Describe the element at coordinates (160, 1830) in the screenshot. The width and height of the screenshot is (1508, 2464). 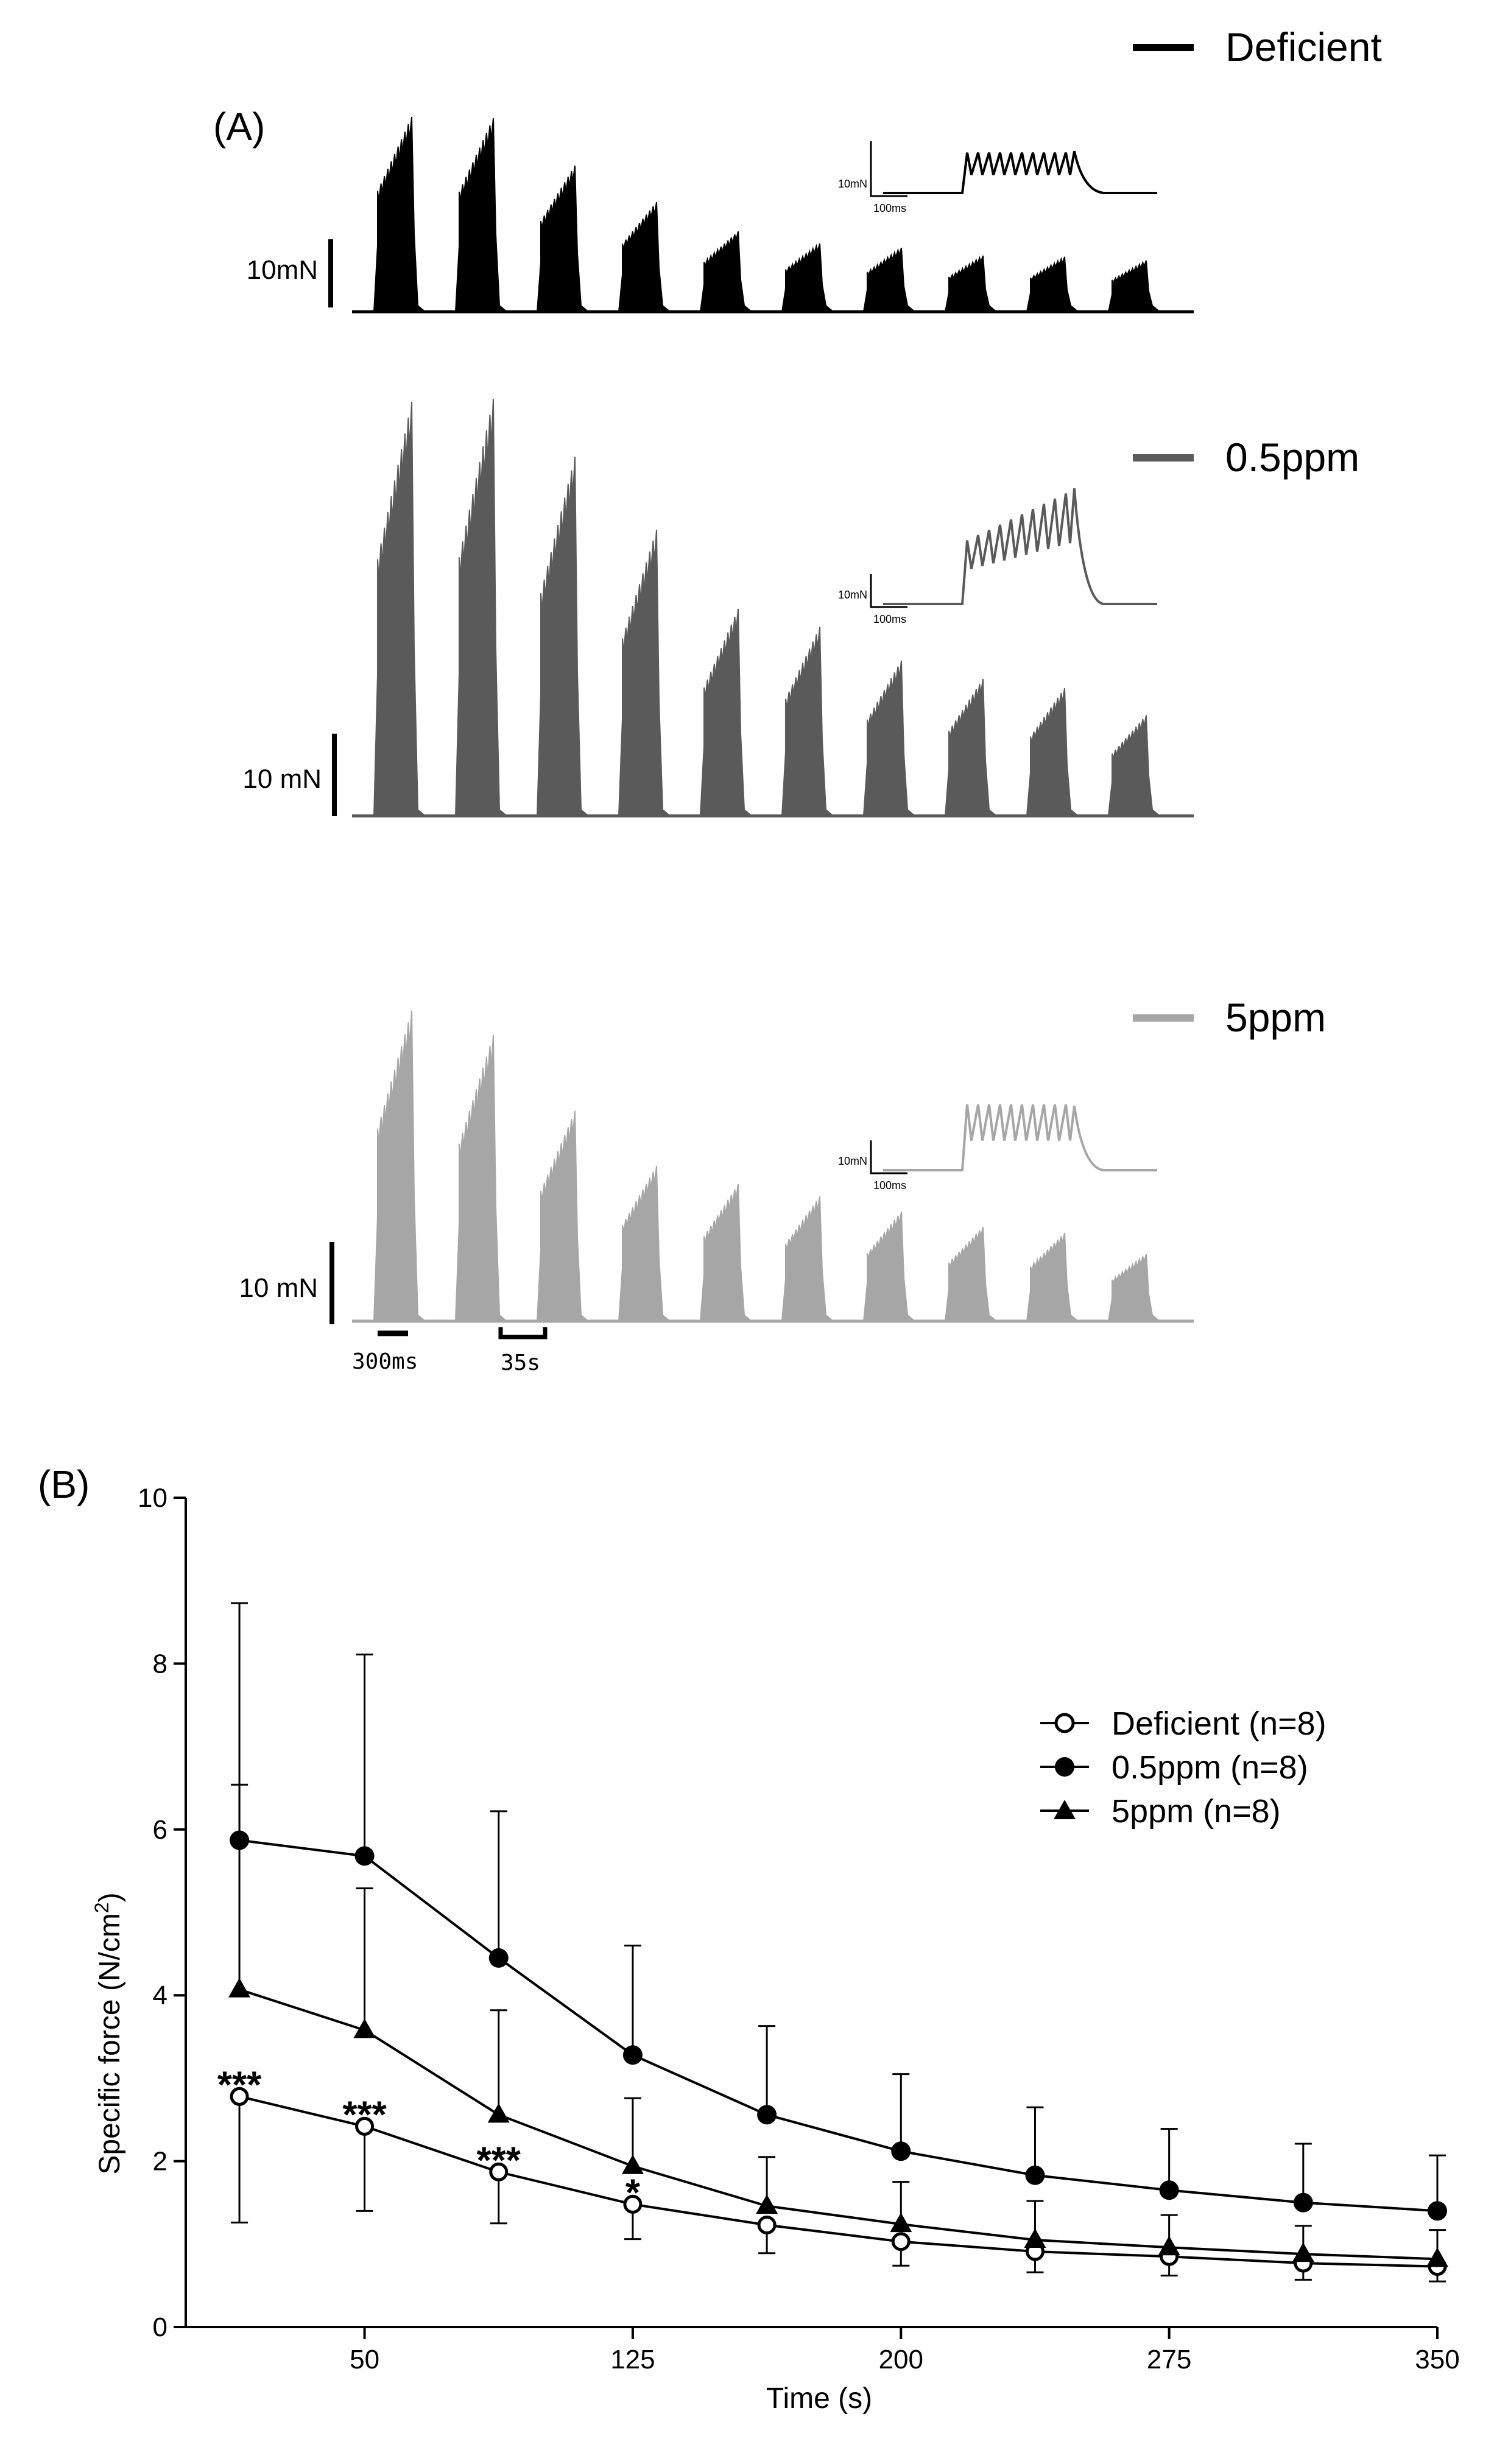
I see `y-tick-label: 6` at that location.